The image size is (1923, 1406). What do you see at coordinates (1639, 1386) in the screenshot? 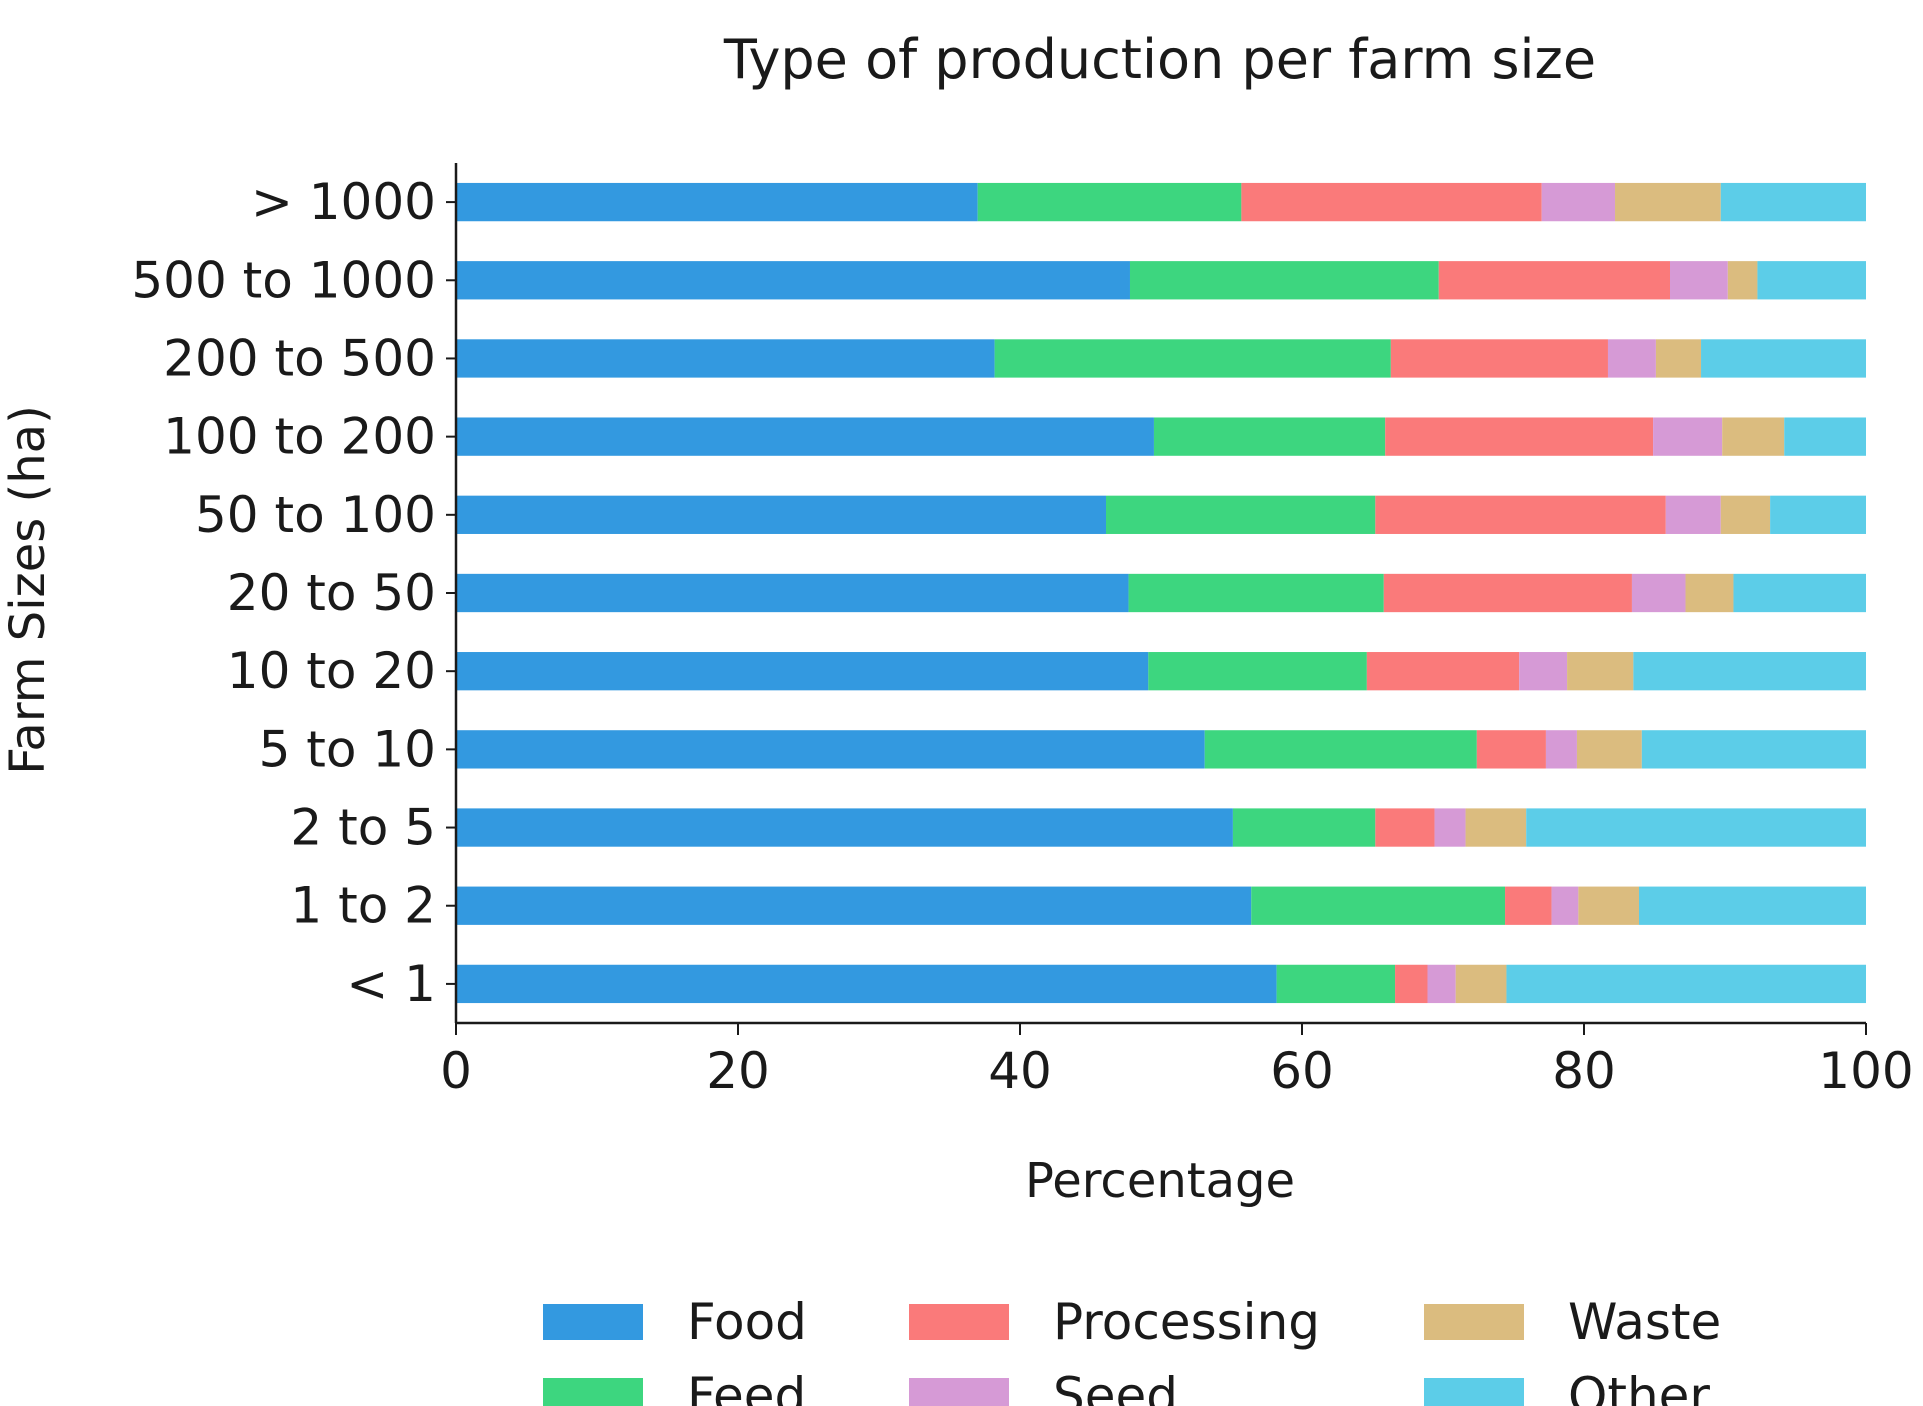
I see `legend-label: Other` at bounding box center [1639, 1386].